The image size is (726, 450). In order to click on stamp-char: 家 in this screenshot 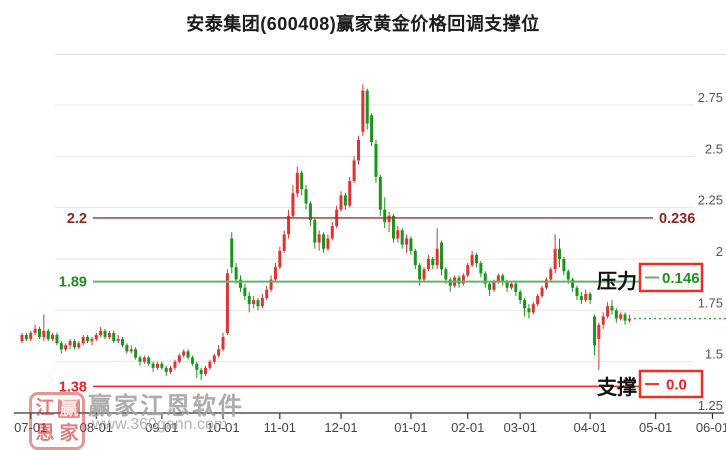, I will do `click(69, 433)`.